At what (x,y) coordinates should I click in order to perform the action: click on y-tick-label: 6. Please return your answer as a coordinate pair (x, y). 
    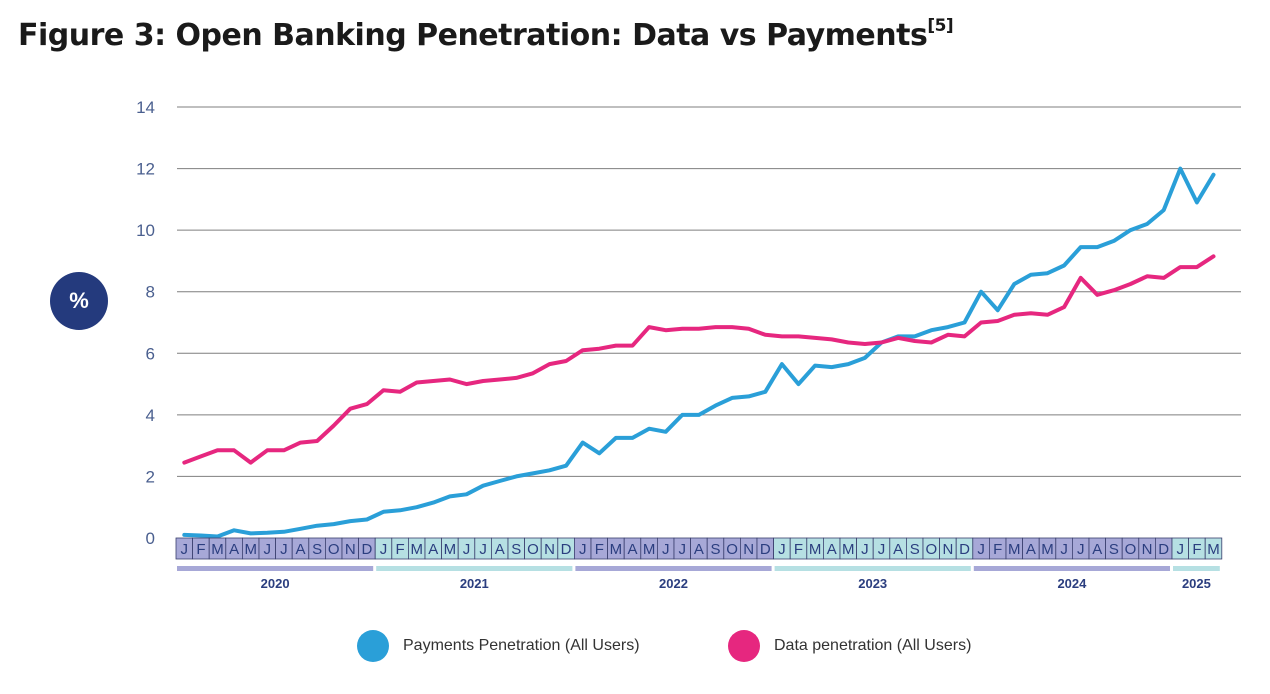
    Looking at the image, I should click on (150, 353).